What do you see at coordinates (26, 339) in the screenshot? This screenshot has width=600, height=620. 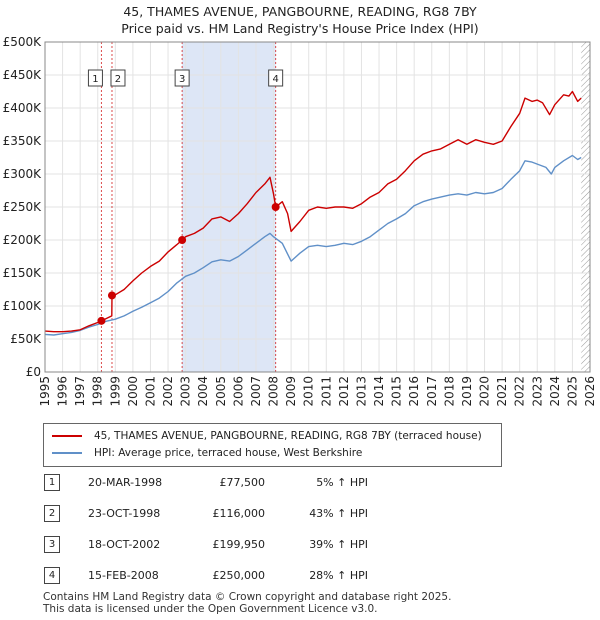 I see `y-tick-label: £50K` at bounding box center [26, 339].